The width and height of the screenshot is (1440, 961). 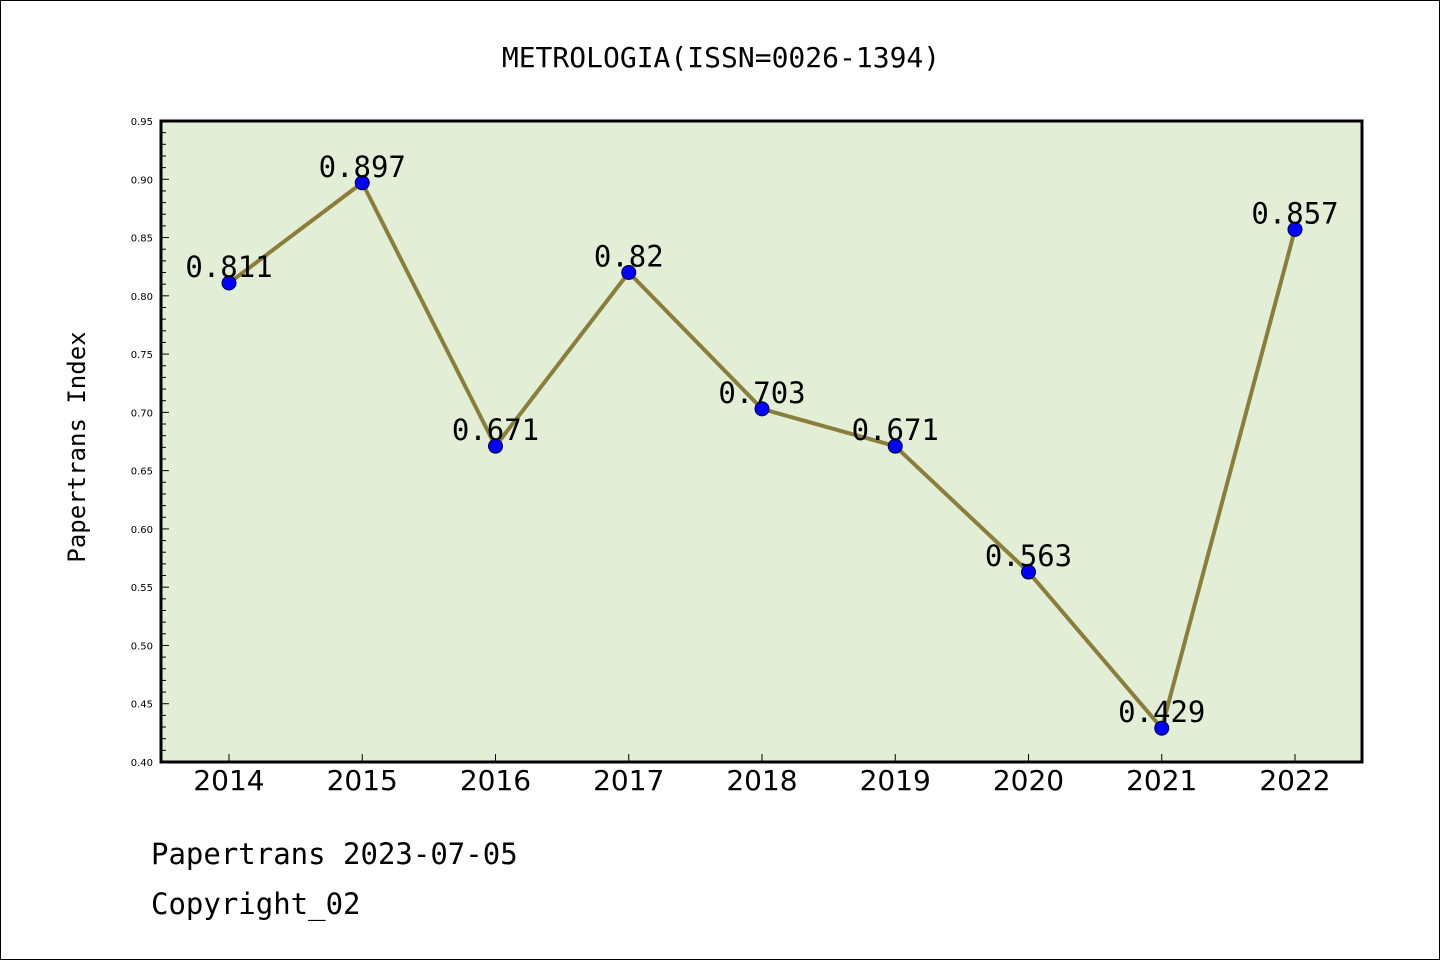 What do you see at coordinates (628, 780) in the screenshot?
I see `x-tick-label: 2017` at bounding box center [628, 780].